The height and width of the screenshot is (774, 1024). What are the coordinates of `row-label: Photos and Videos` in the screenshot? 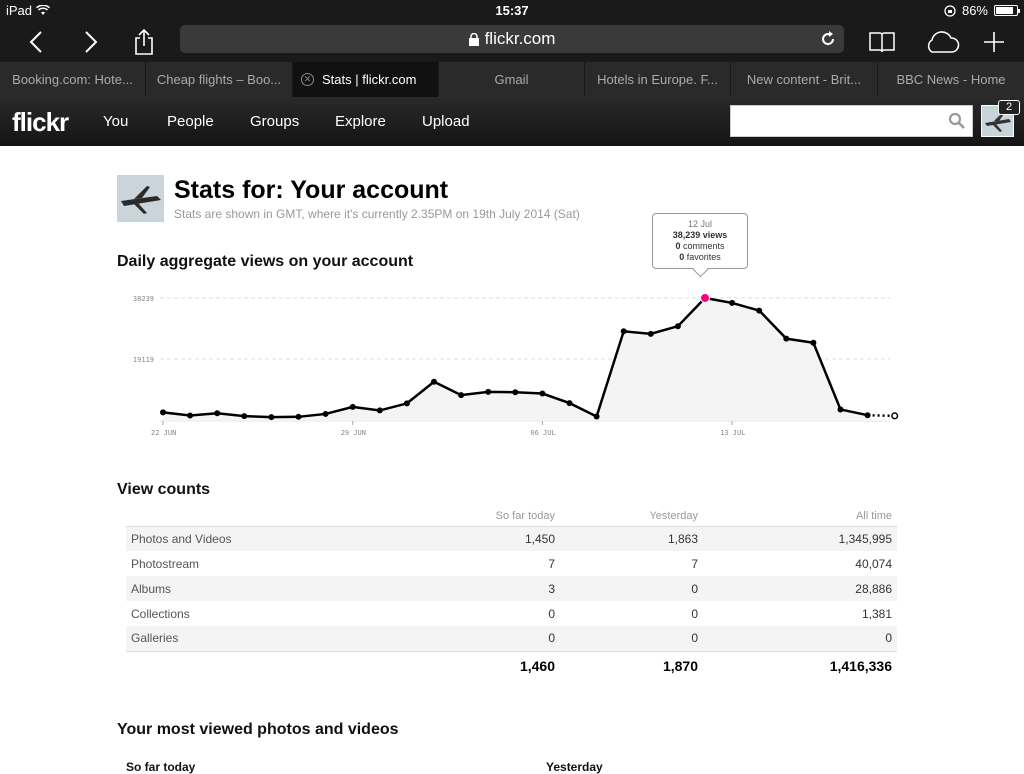 It's located at (281, 538).